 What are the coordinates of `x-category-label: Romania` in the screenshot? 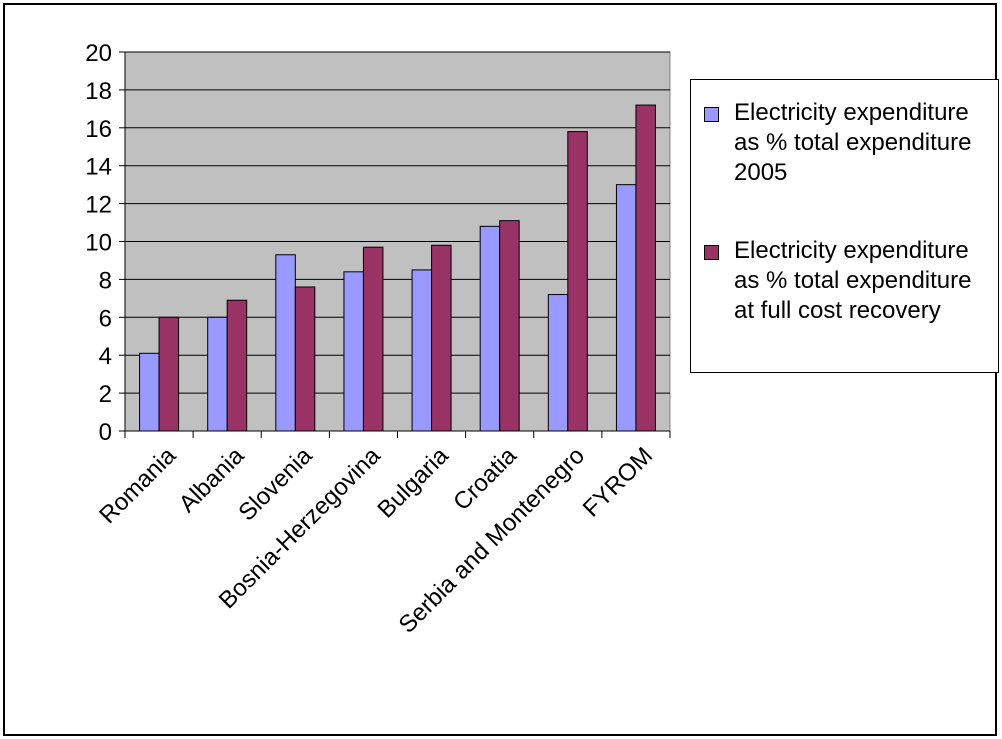 It's located at (137, 485).